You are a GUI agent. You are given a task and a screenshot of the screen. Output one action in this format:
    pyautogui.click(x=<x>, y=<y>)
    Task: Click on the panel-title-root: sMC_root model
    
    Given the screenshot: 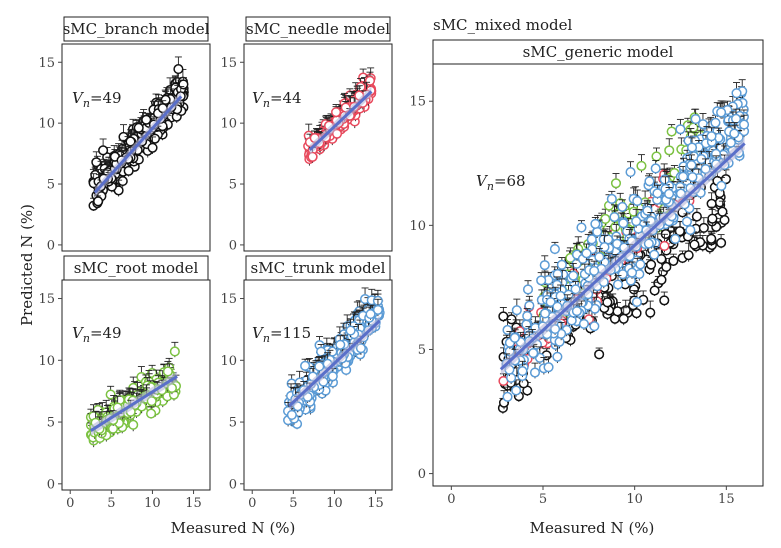 What is the action you would take?
    pyautogui.click(x=136, y=268)
    